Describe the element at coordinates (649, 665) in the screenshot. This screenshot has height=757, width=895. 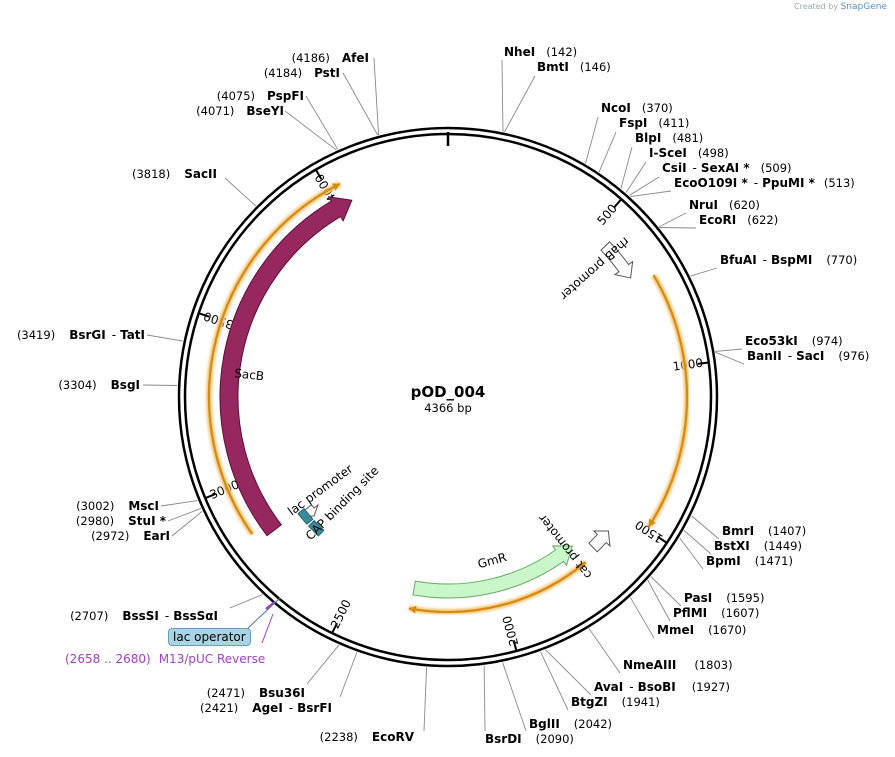
I see `site-nmeaiii: NmeAIII` at that location.